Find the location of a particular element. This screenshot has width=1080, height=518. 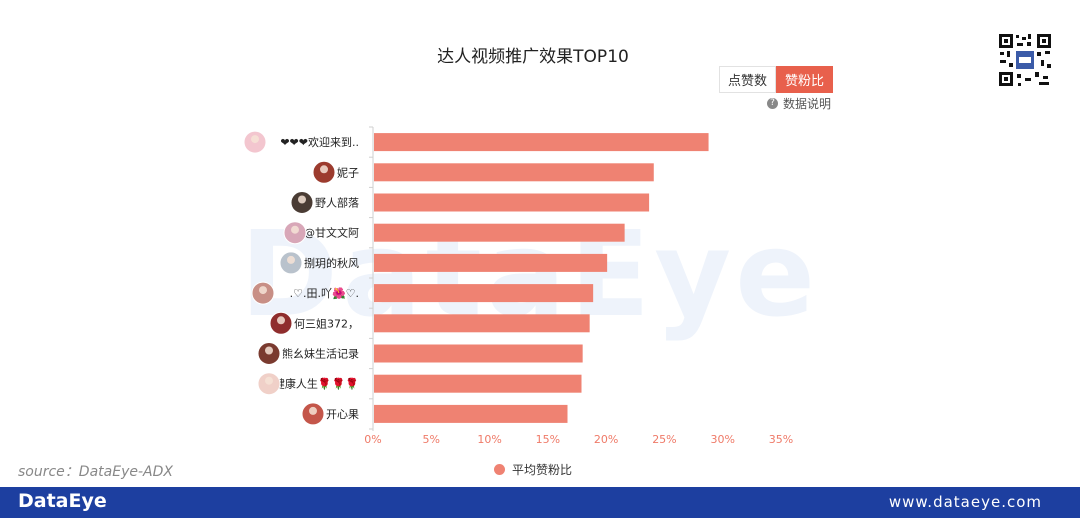

metric-toggle: 点赞数 赞粉比 is located at coordinates (776, 79).